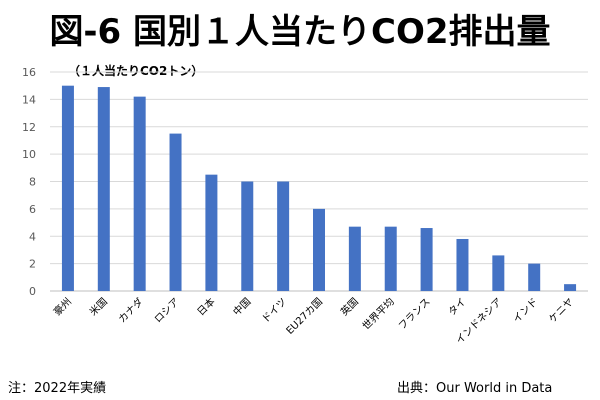 The image size is (600, 400). I want to click on y-tick-label: 6, so click(32, 209).